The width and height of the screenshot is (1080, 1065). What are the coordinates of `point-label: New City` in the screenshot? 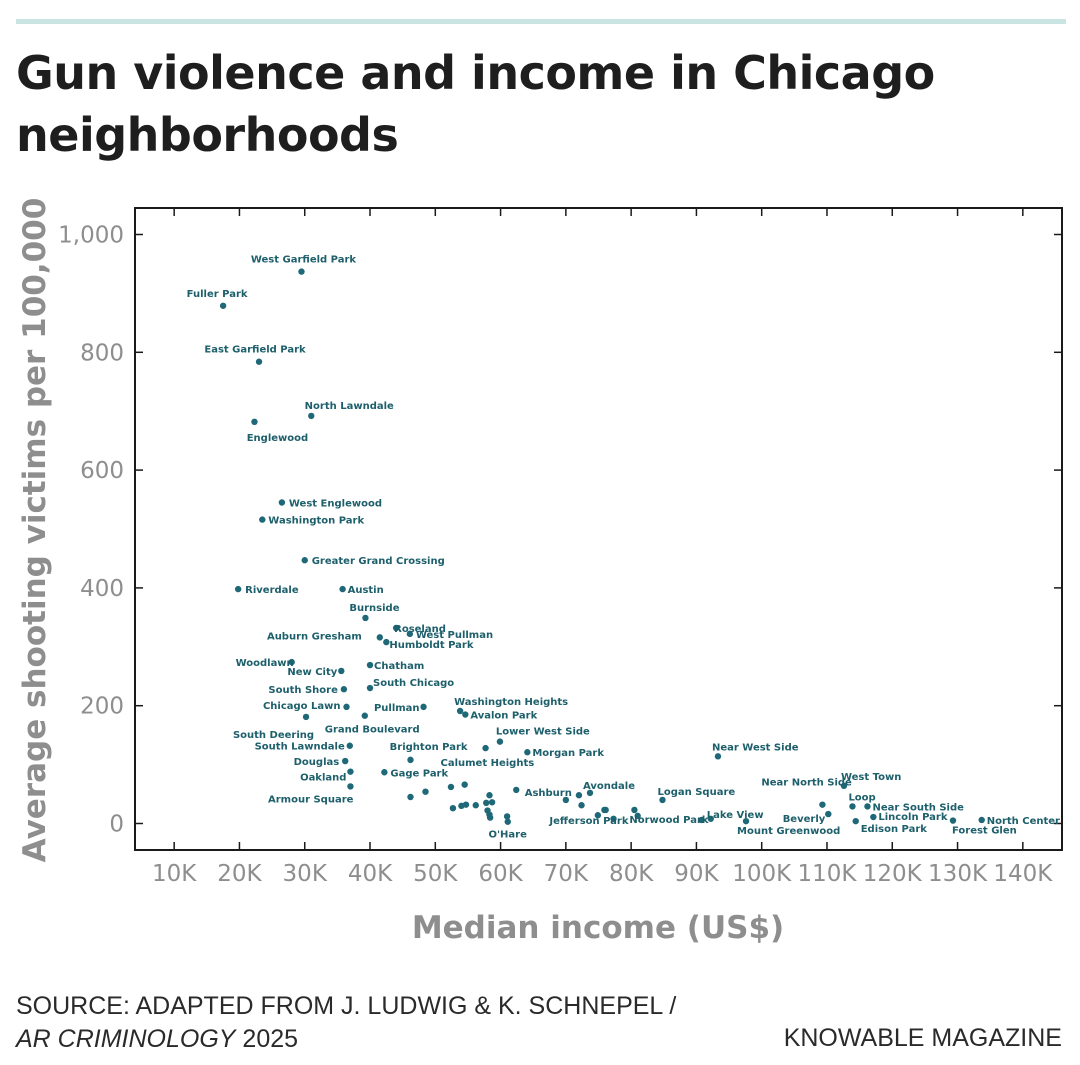 It's located at (312, 672).